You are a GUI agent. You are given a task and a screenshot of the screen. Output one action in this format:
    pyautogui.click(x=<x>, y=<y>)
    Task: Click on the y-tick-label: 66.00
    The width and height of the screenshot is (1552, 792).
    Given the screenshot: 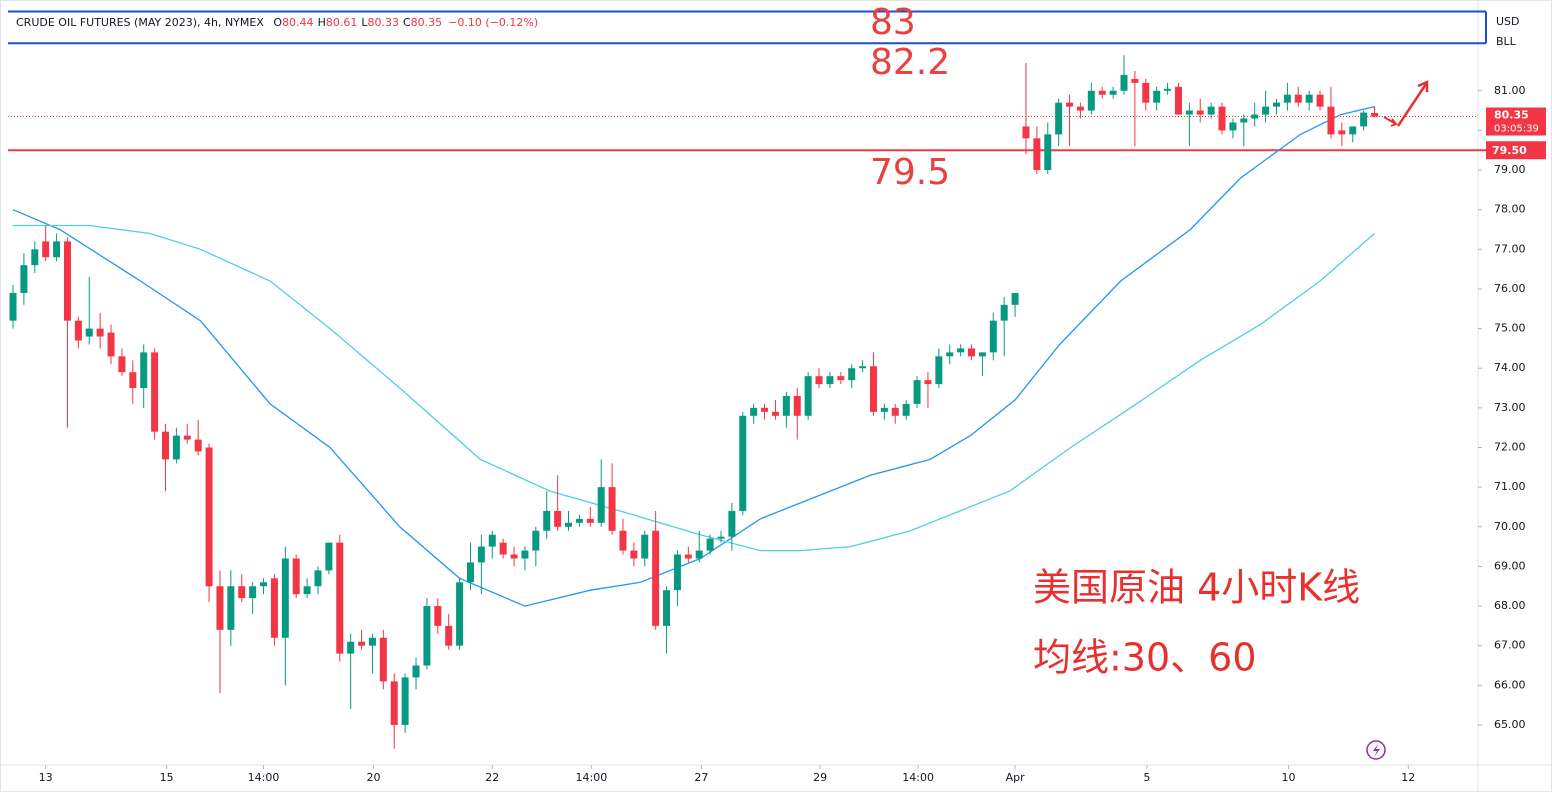 What is the action you would take?
    pyautogui.click(x=1510, y=684)
    